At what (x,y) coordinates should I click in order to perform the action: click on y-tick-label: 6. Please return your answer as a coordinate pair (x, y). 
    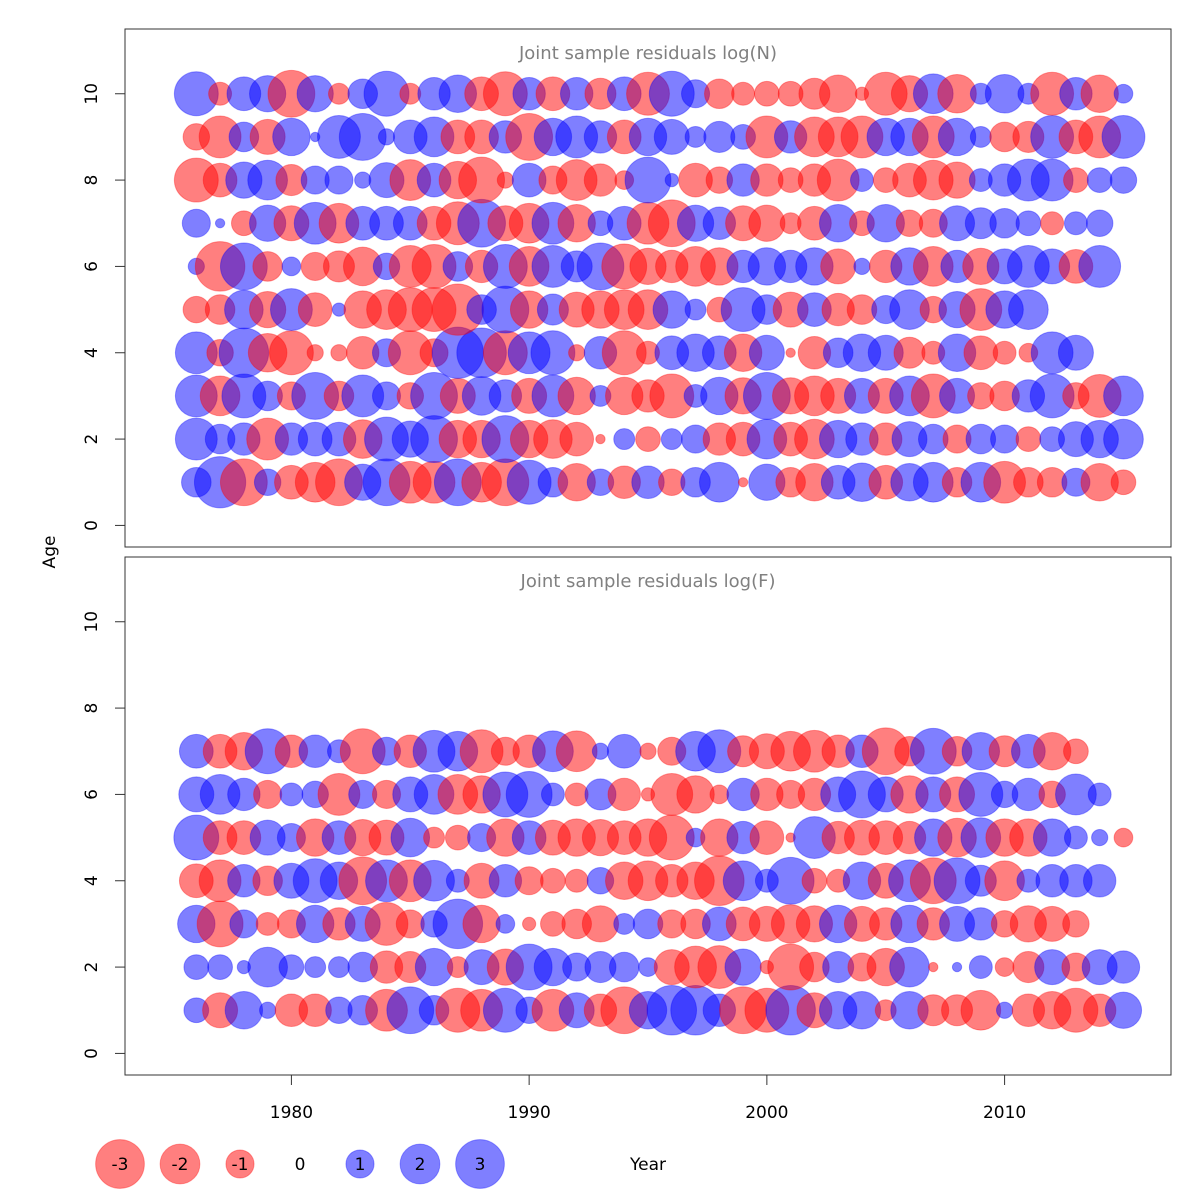
    Looking at the image, I should click on (92, 794).